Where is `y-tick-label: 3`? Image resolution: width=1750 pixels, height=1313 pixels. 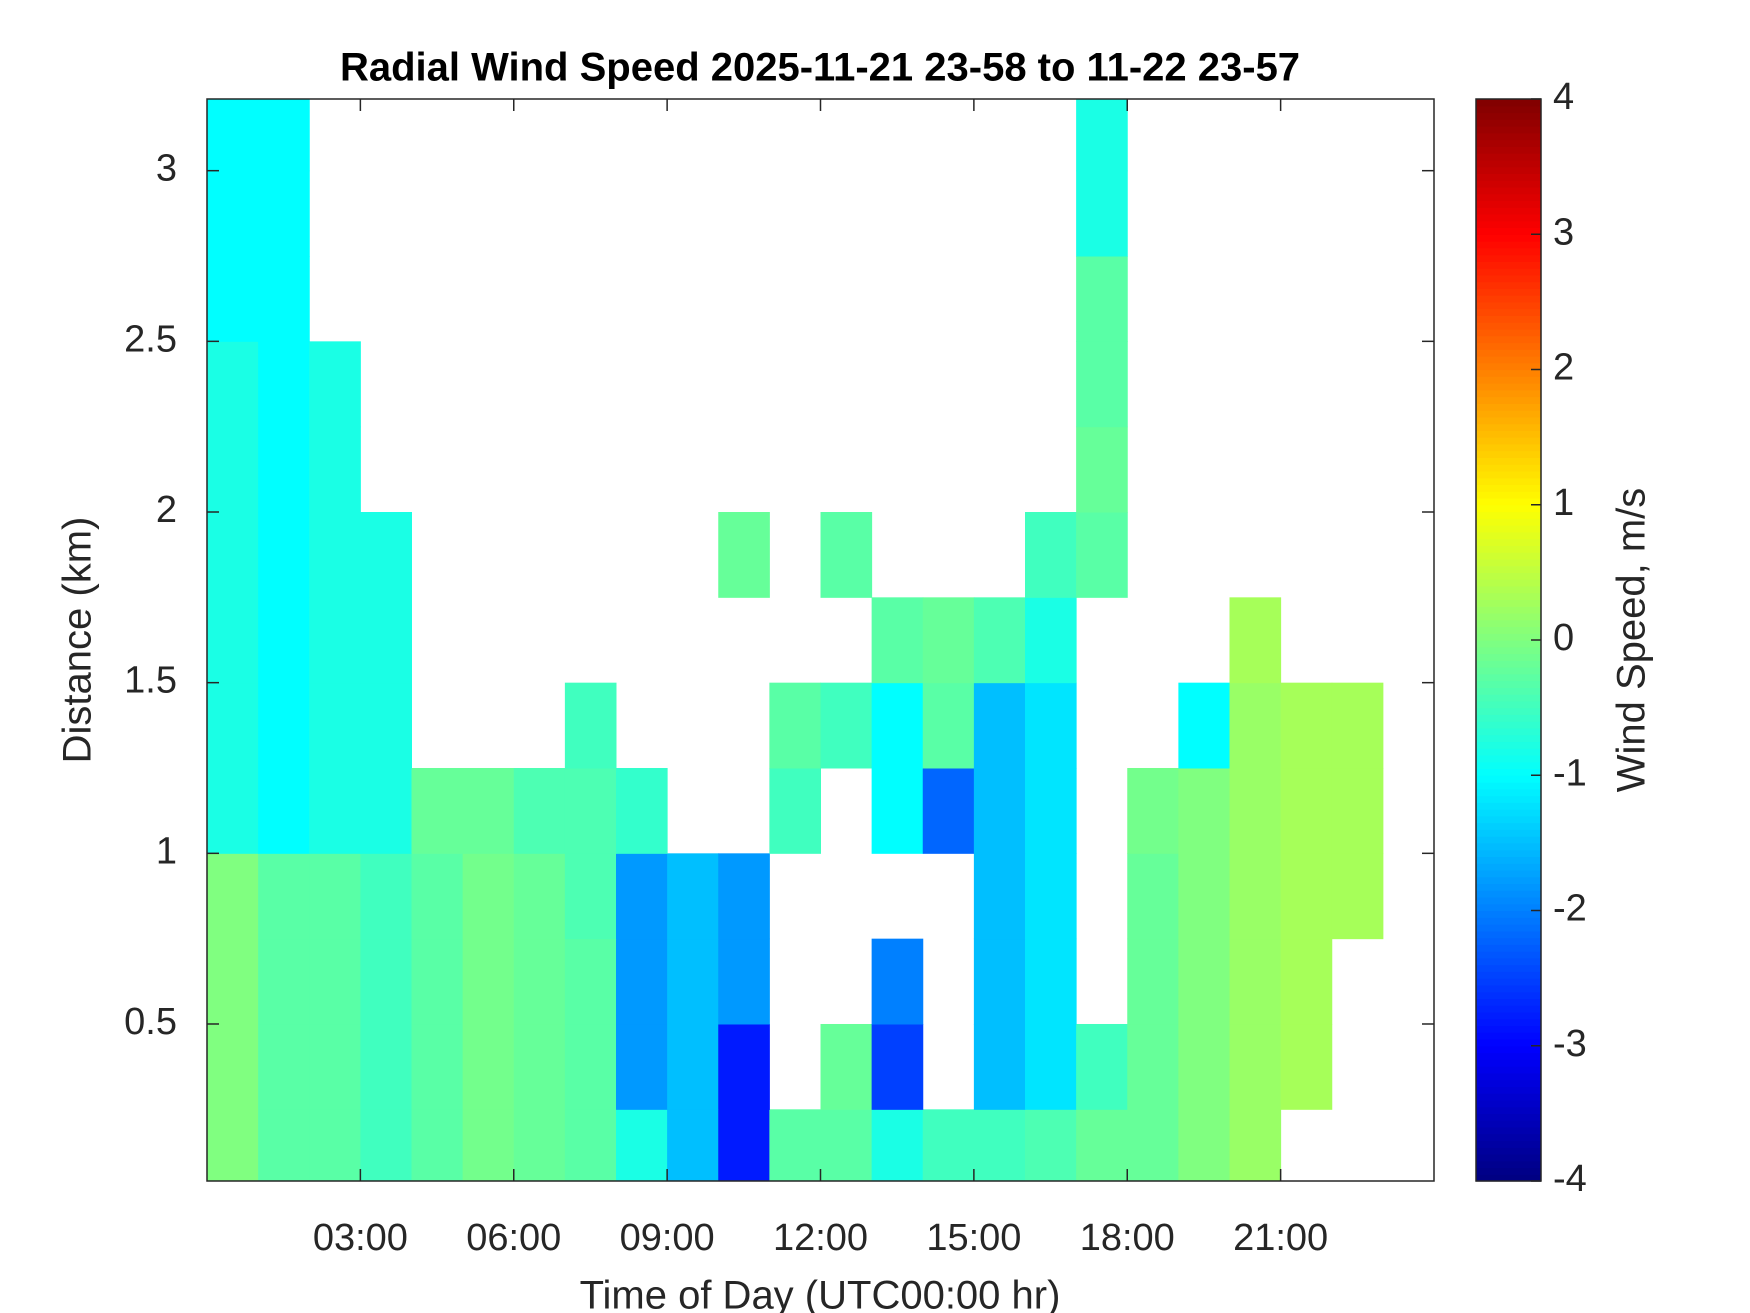
y-tick-label: 3 is located at coordinates (166, 169).